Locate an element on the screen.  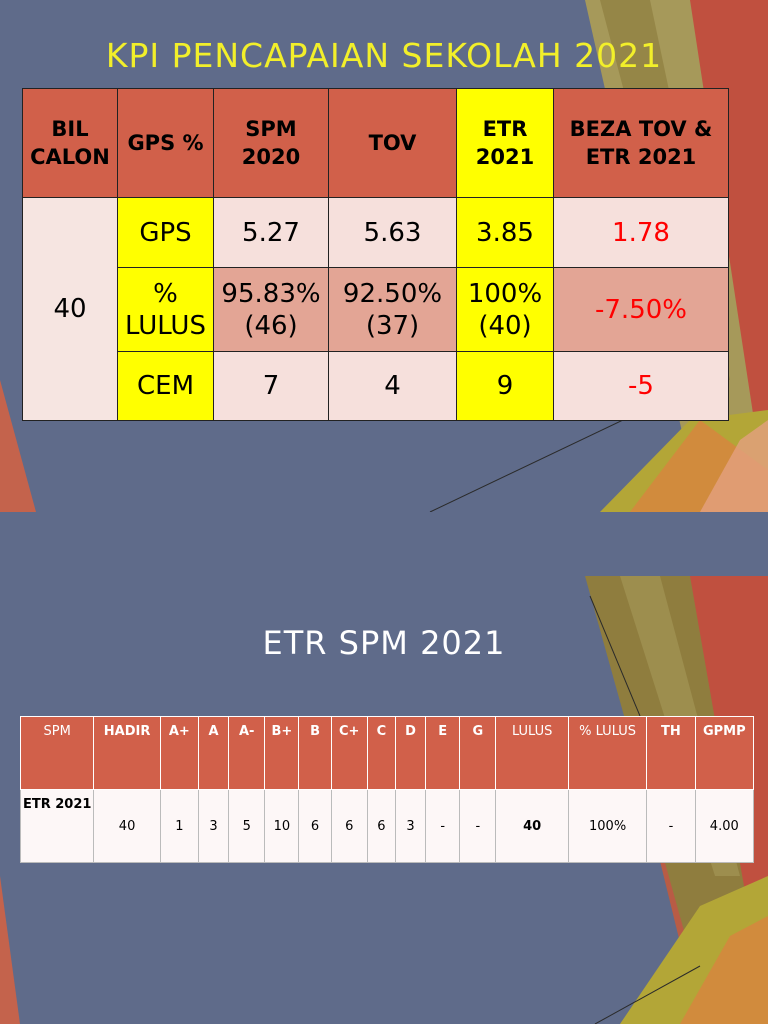
spm2020-value: 7 is located at coordinates (271, 386).